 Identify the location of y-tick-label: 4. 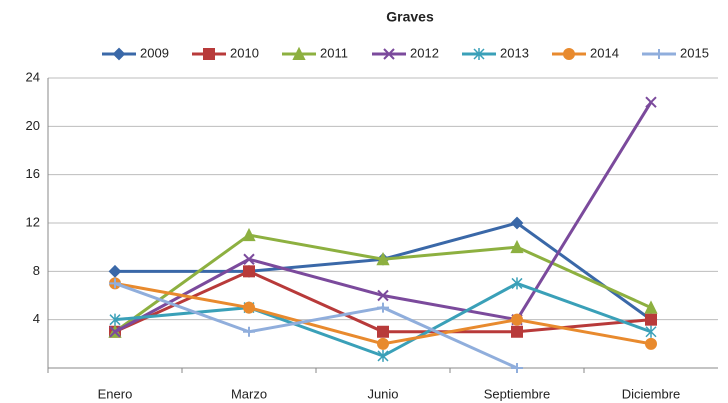
(36, 318).